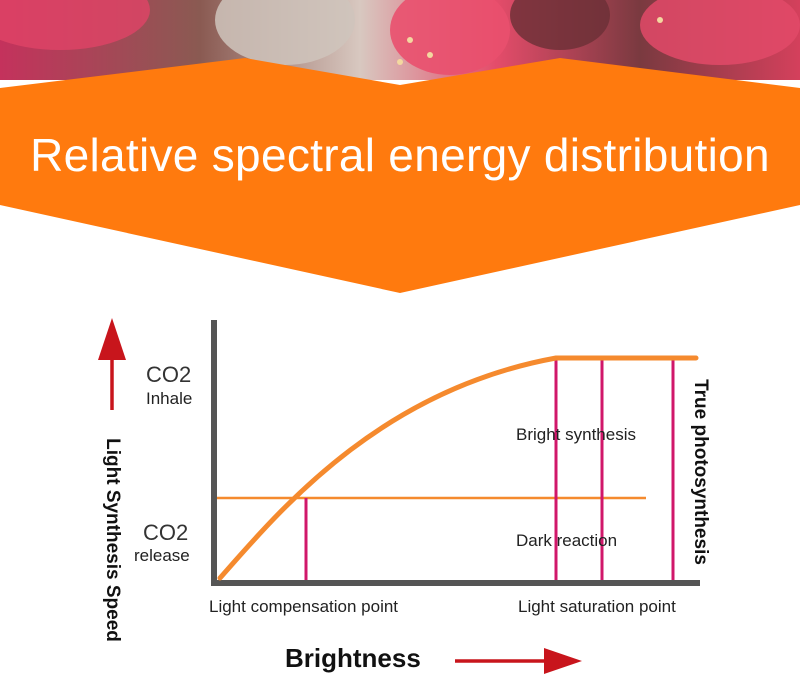 The width and height of the screenshot is (800, 699). What do you see at coordinates (162, 555) in the screenshot?
I see `co2-bottom-word: release` at bounding box center [162, 555].